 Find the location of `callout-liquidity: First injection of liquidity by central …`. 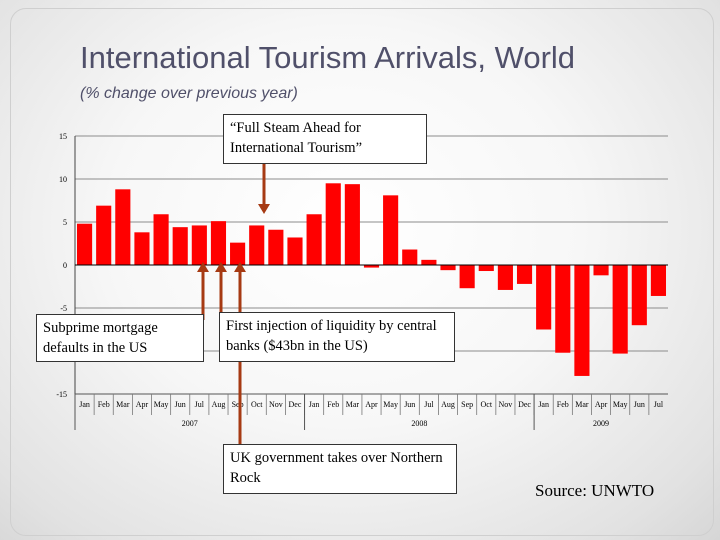

callout-liquidity: First injection of liquidity by central … is located at coordinates (337, 337).